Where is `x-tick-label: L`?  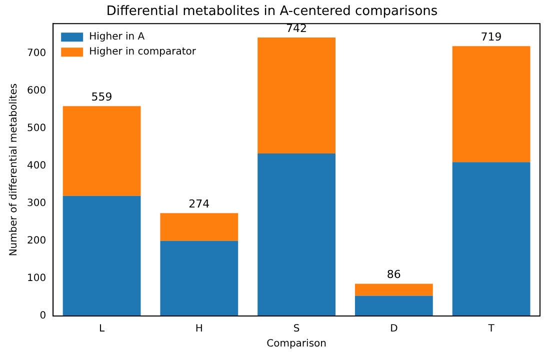
x-tick-label: L is located at coordinates (101, 329).